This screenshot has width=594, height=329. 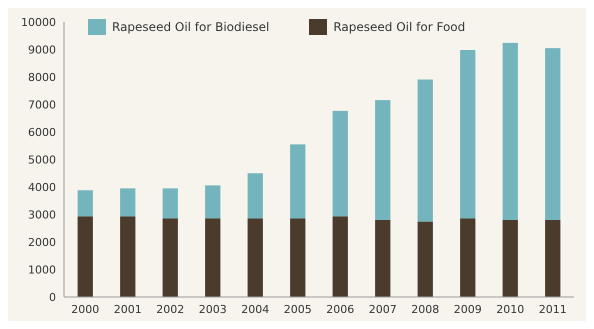 I want to click on legend-label: Rapeseed Oil for Food, so click(x=399, y=27).